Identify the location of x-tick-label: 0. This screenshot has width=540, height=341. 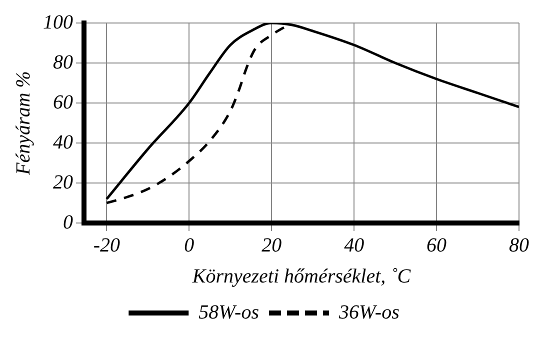
(189, 245).